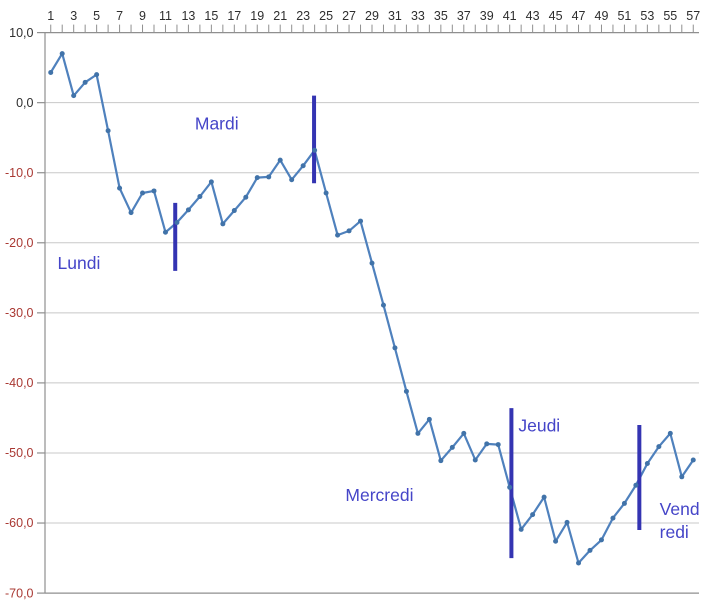 The width and height of the screenshot is (709, 601). Describe the element at coordinates (579, 16) in the screenshot. I see `x-tick-label: 47` at that location.